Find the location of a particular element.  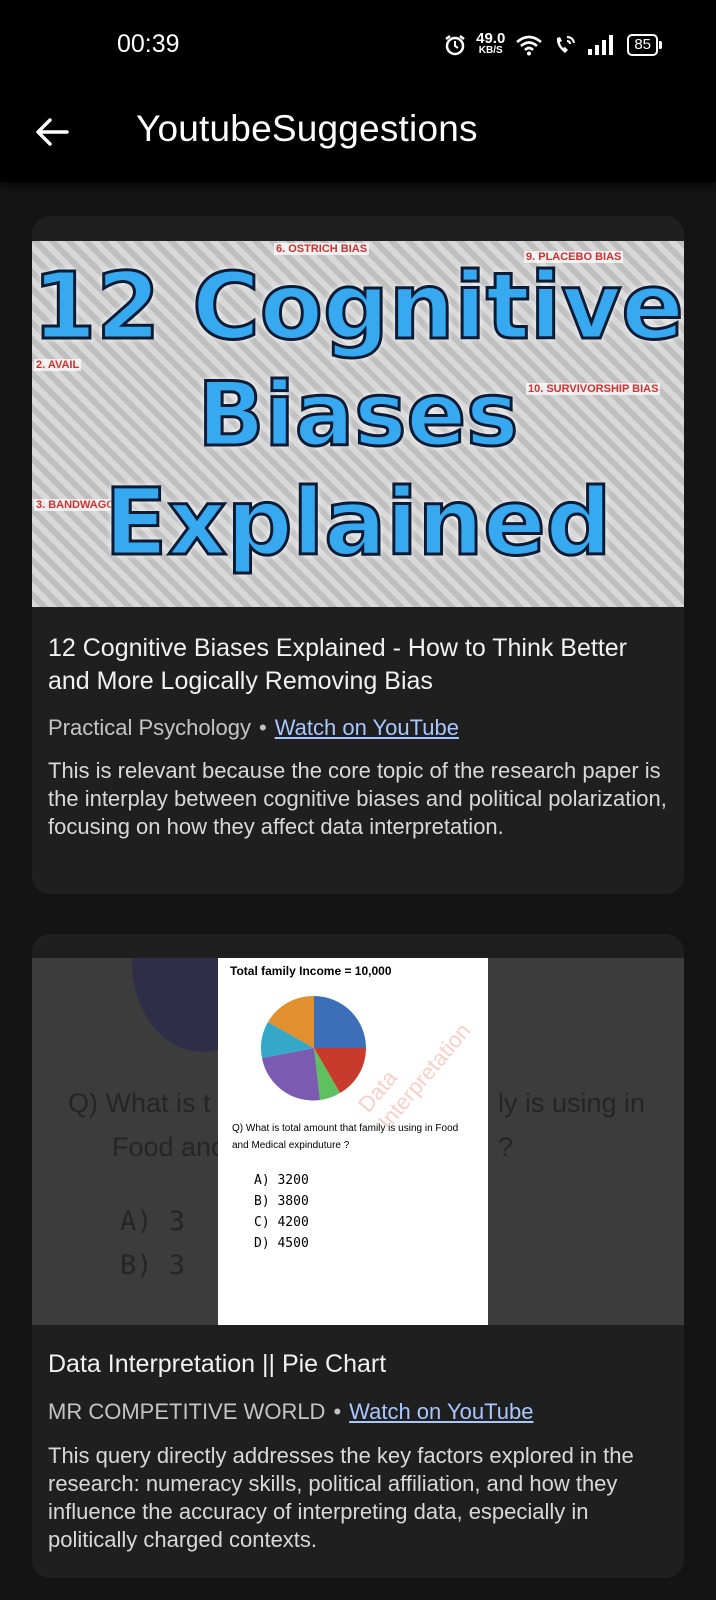

back-button is located at coordinates (52, 132).